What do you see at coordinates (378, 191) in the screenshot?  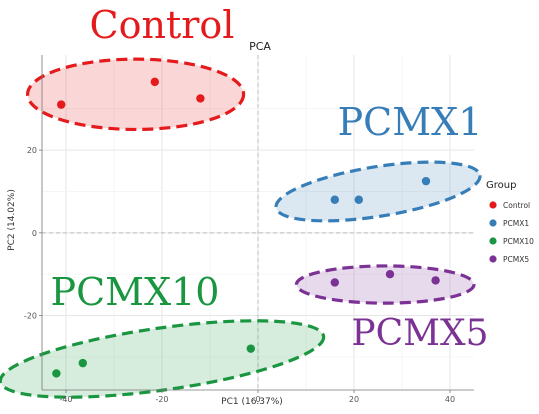 I see `ellipse-pcmx1` at bounding box center [378, 191].